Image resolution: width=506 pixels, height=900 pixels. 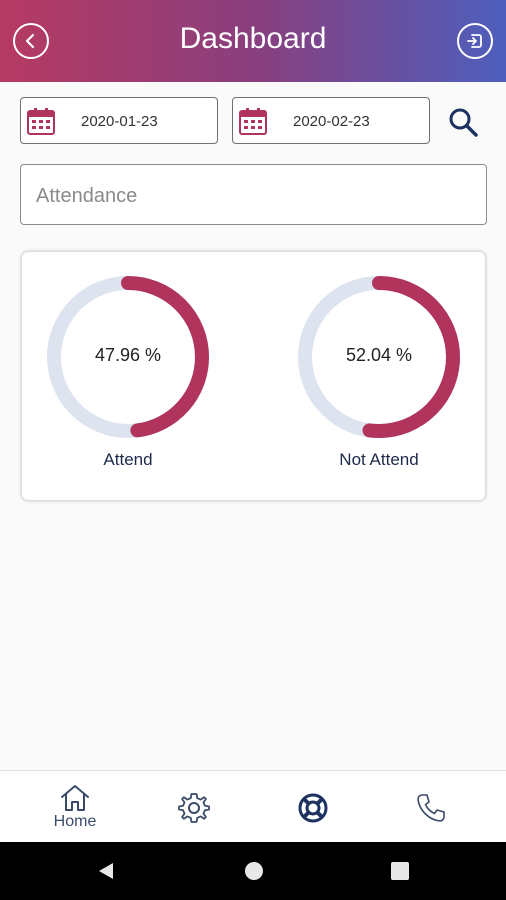 I want to click on date-from-value: 2020-01-23, so click(x=119, y=121).